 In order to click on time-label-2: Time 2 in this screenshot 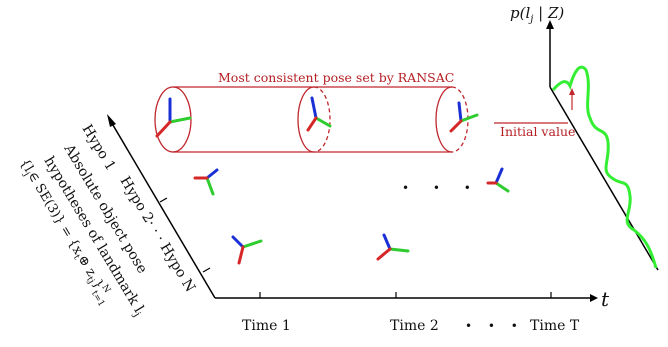, I will do `click(414, 326)`.